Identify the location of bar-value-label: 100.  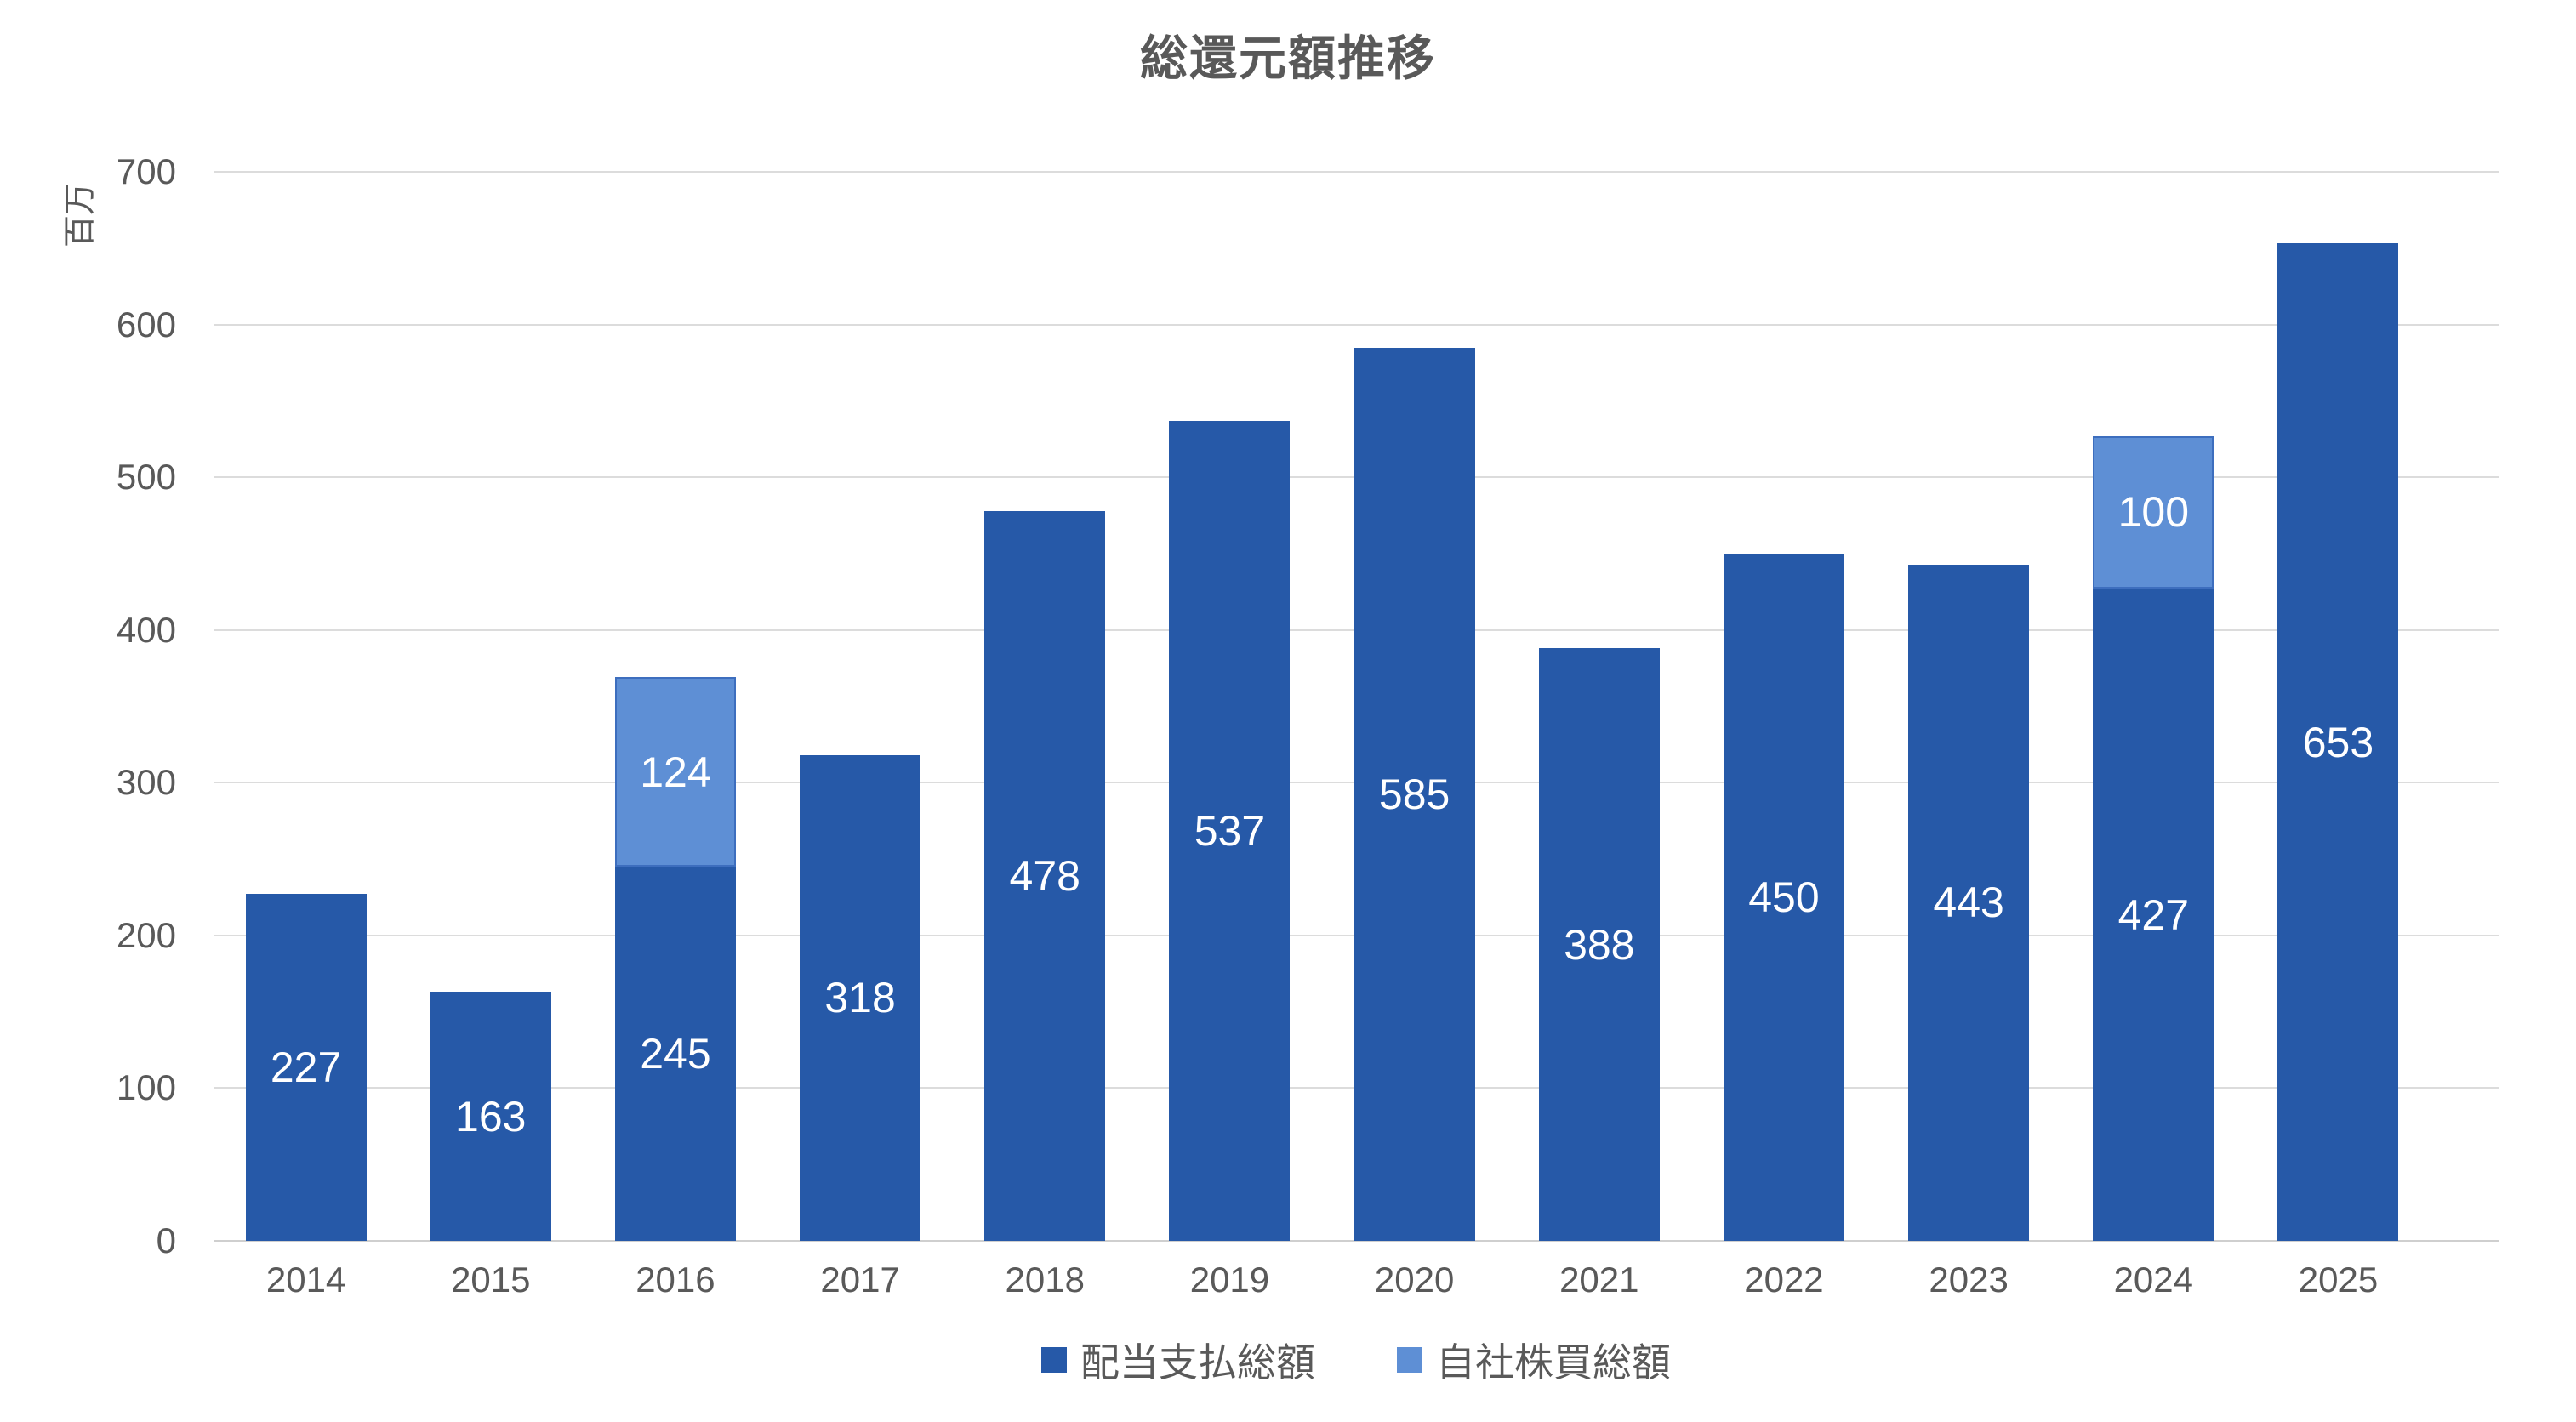
(2153, 512).